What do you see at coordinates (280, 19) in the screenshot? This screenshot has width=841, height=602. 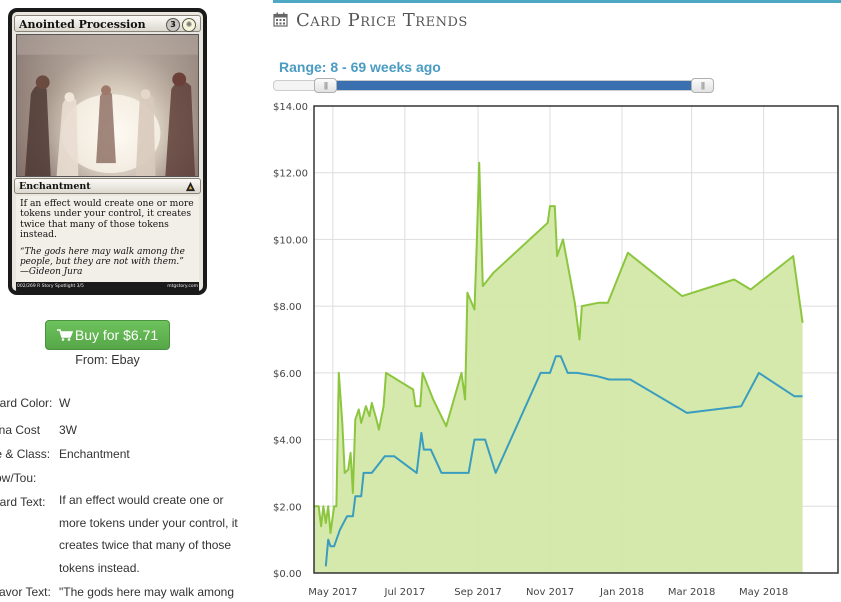 I see `calendar-icon` at bounding box center [280, 19].